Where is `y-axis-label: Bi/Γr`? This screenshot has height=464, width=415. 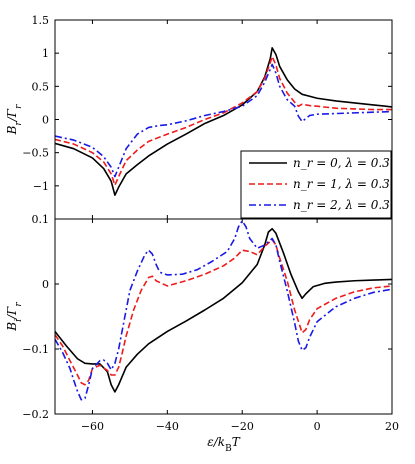
y-axis-label: Bi/Γr is located at coordinates (14, 317).